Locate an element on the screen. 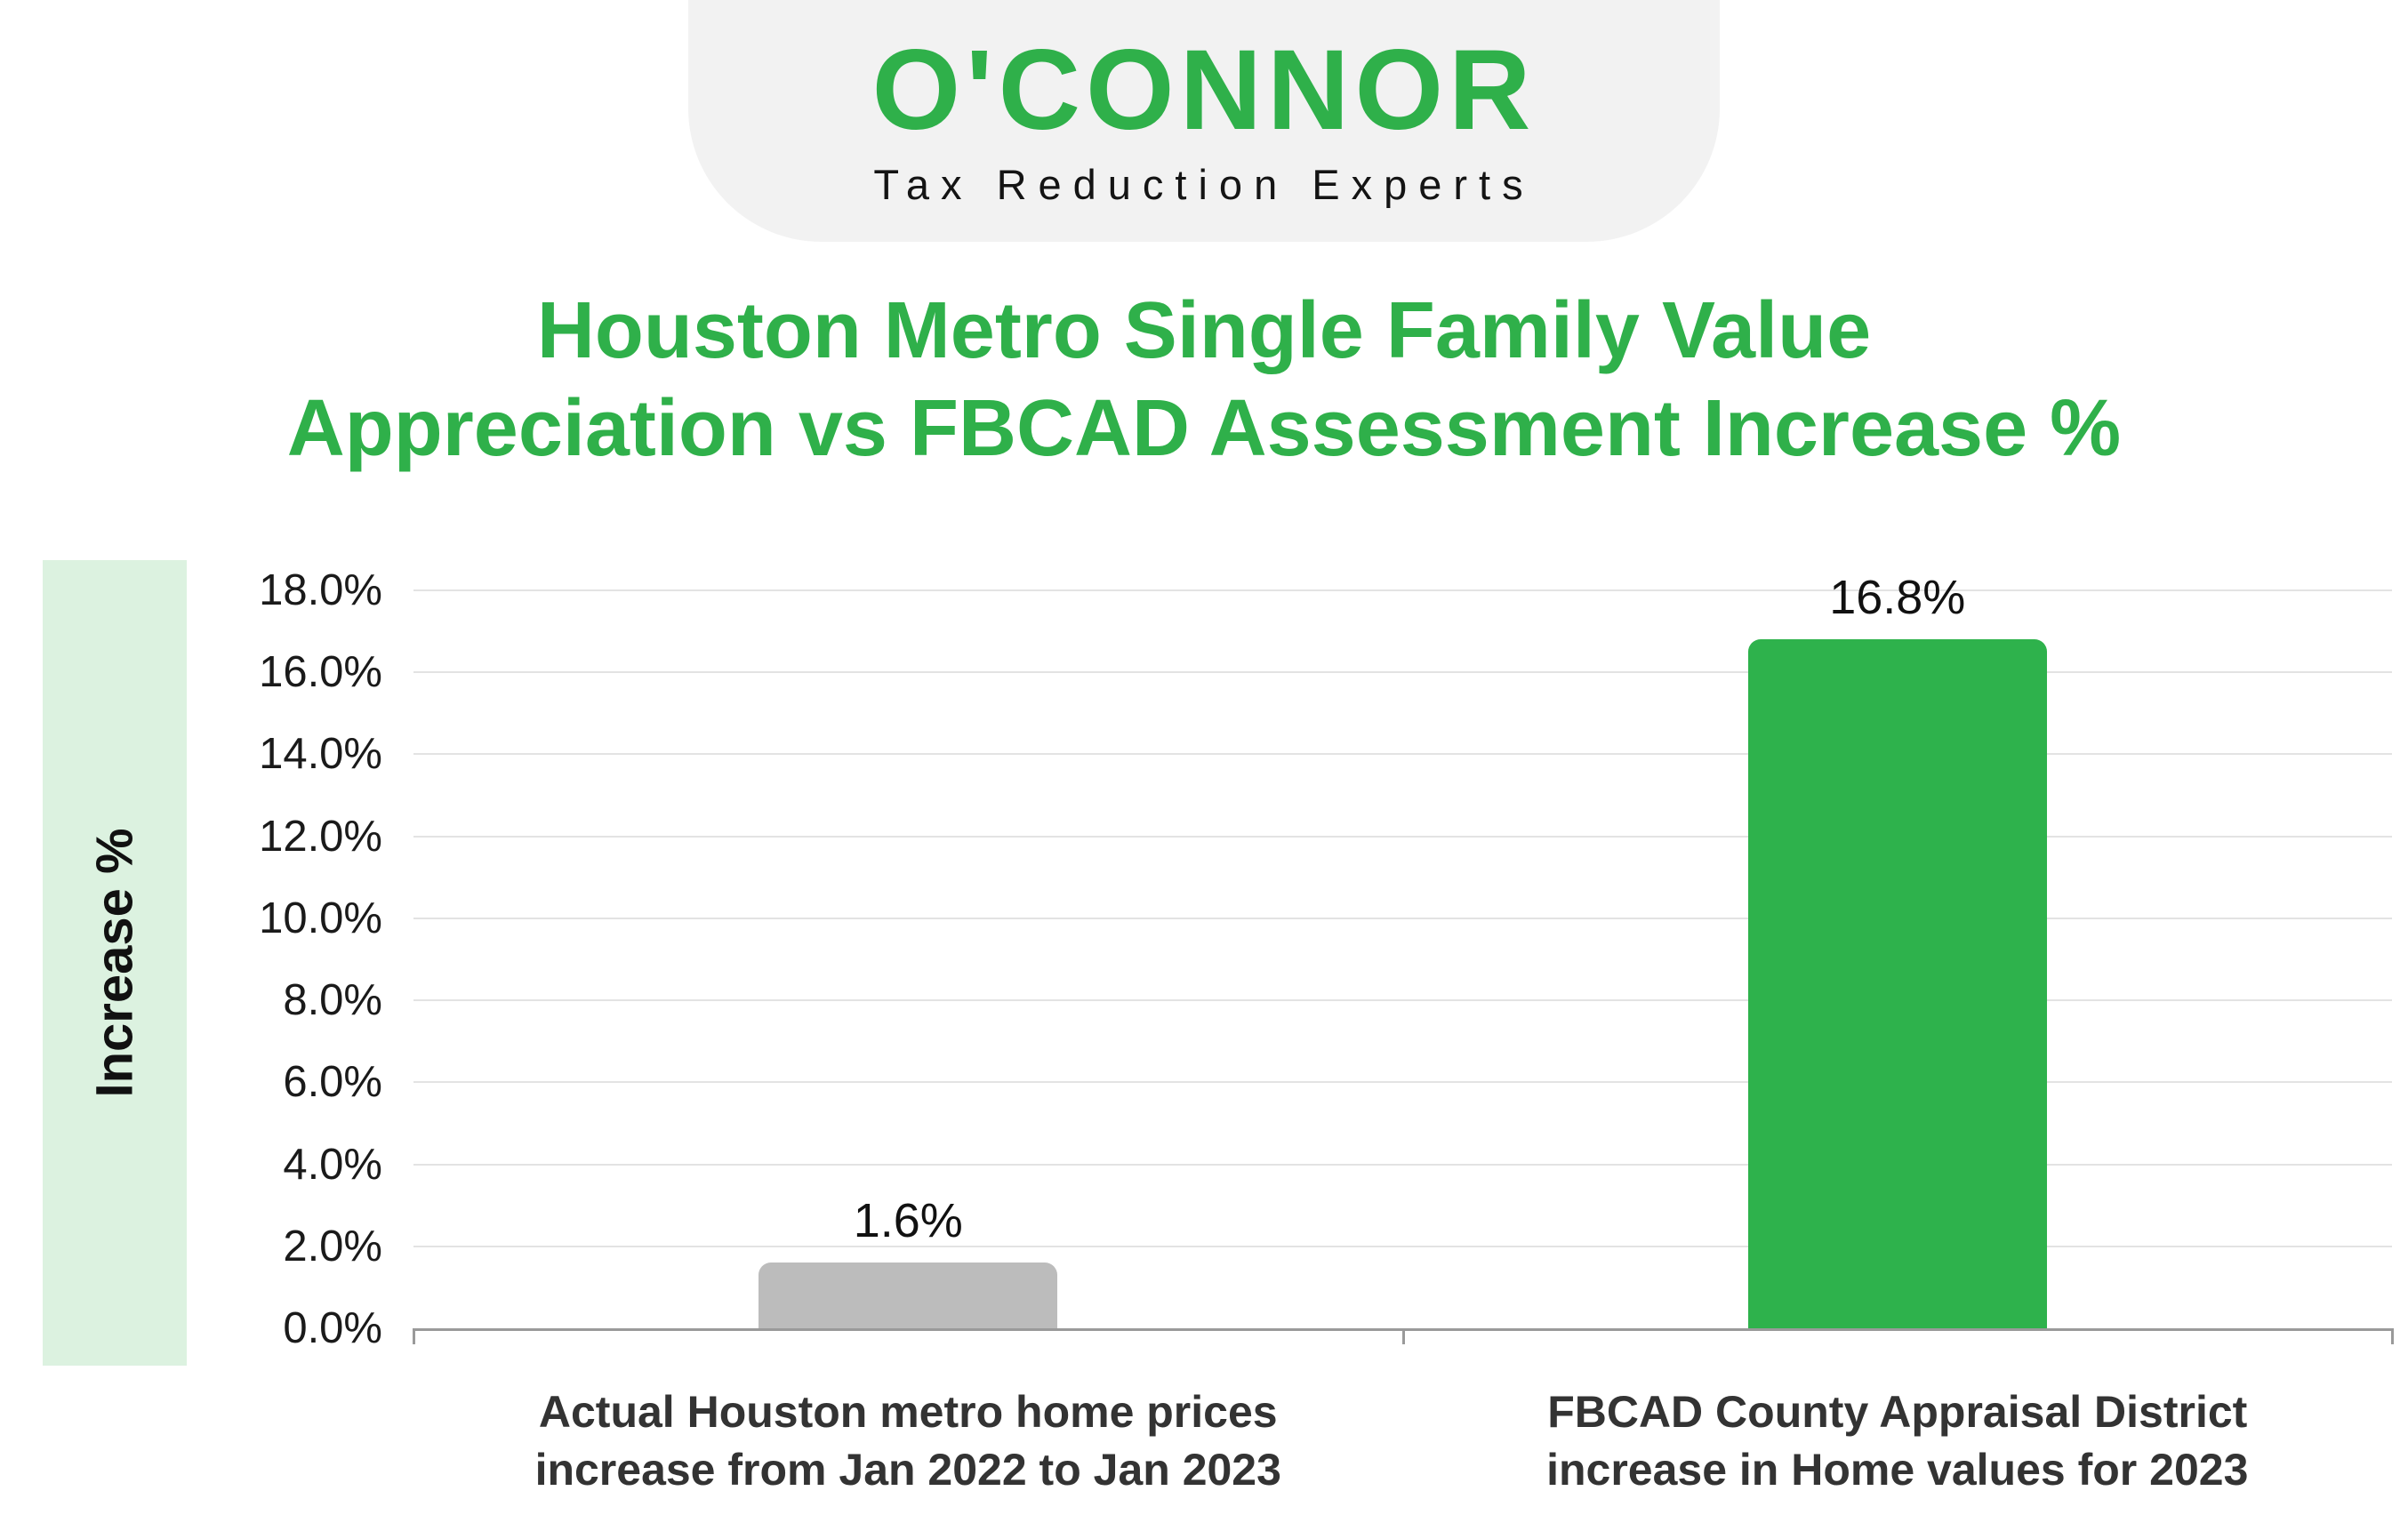  bar-value-label: 1.6% is located at coordinates (908, 1221).